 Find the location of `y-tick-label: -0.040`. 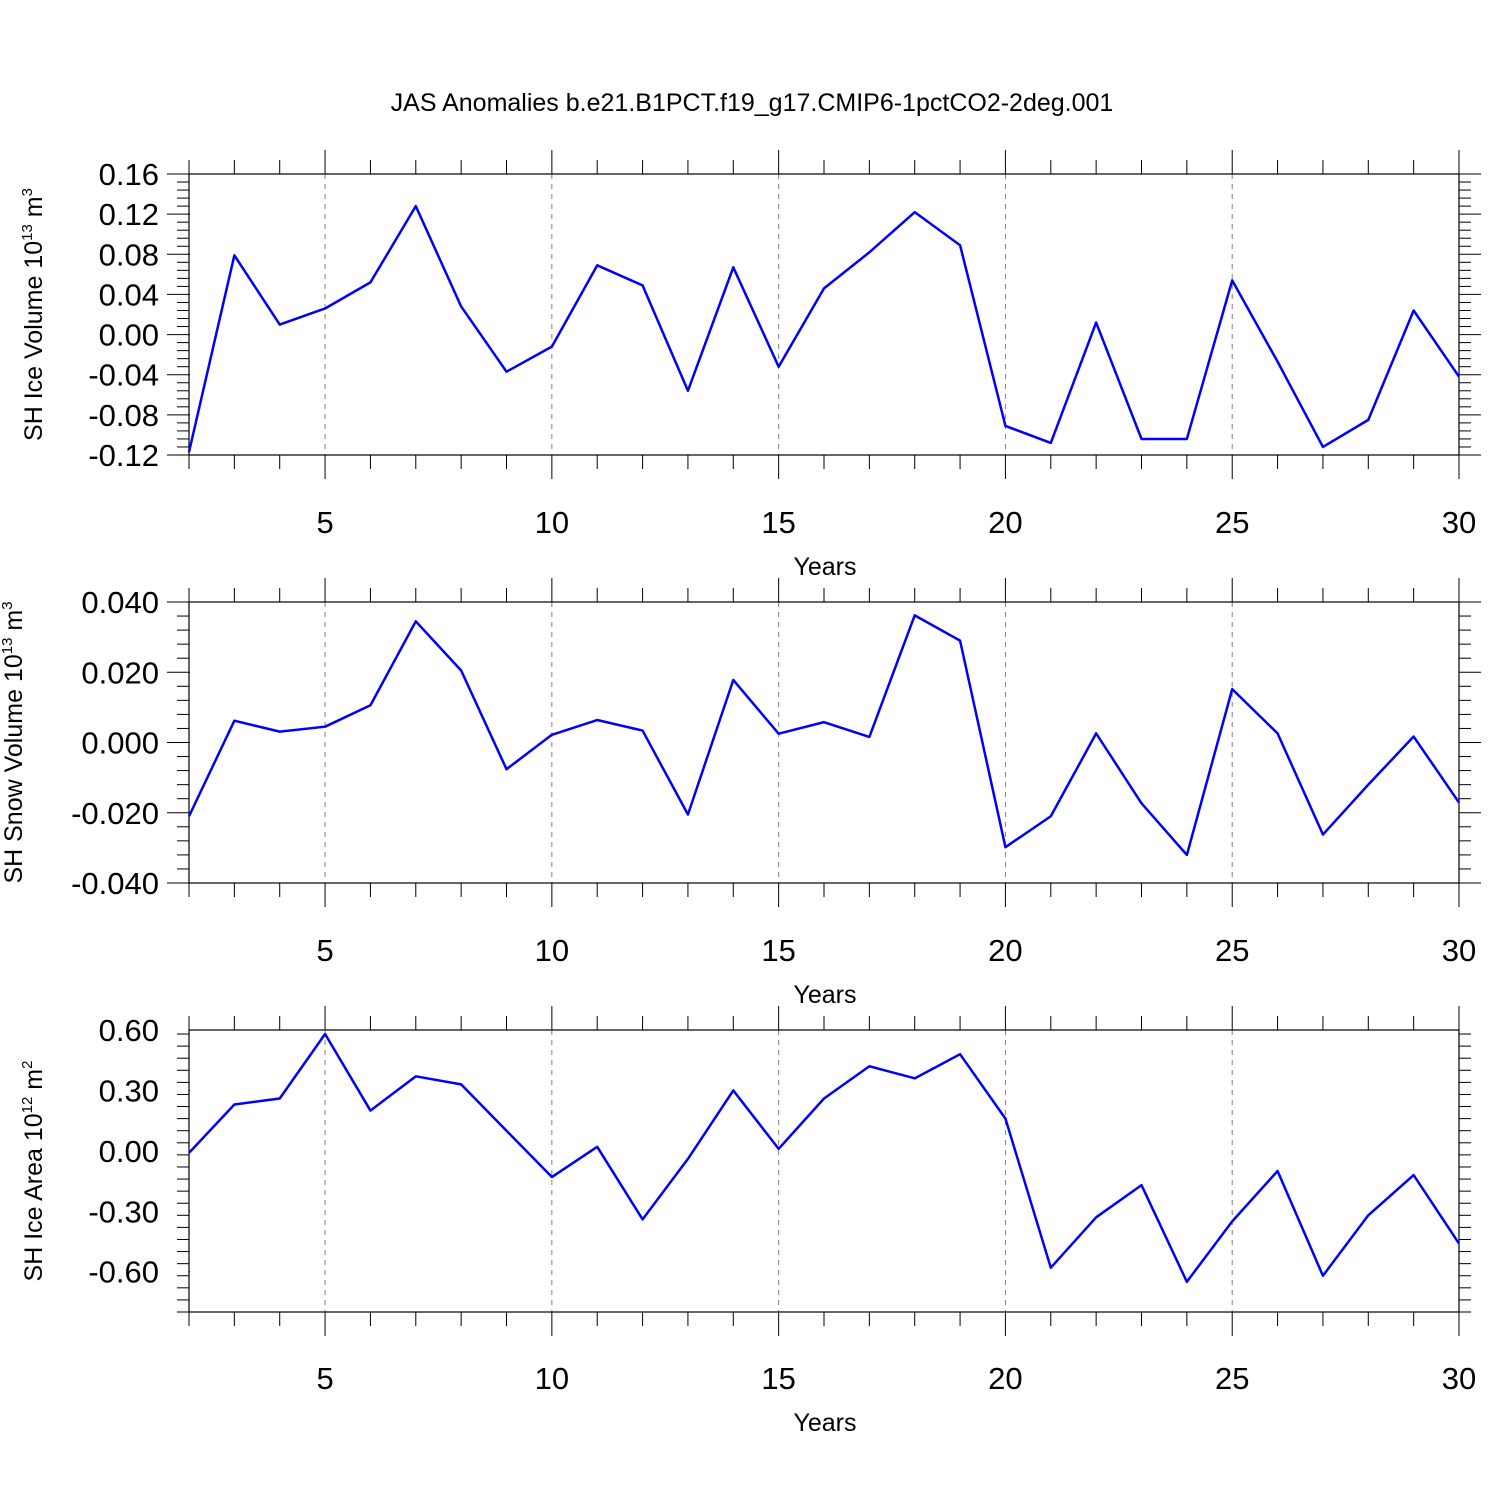

y-tick-label: -0.040 is located at coordinates (115, 883).